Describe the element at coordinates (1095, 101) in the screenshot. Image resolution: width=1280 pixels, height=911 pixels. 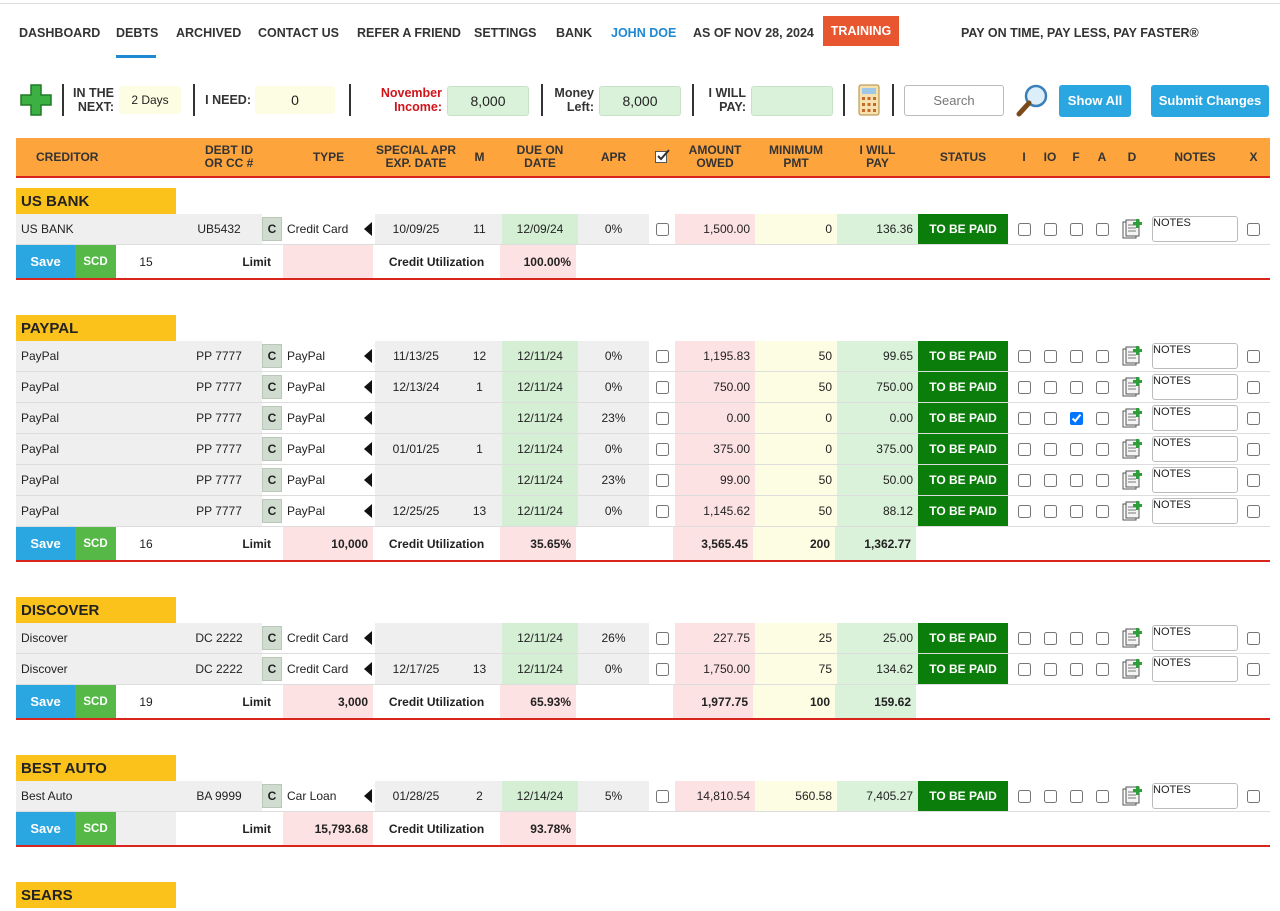
I see `show-all-button: Show All` at that location.